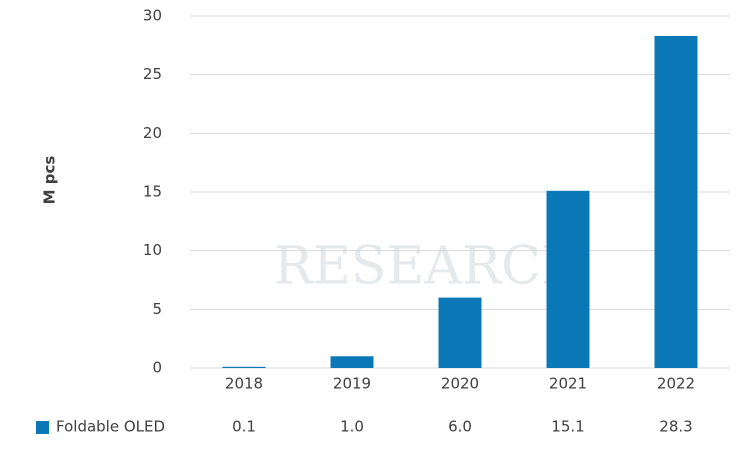 This screenshot has height=455, width=750. Describe the element at coordinates (352, 427) in the screenshot. I see `table-value: 1.0` at that location.